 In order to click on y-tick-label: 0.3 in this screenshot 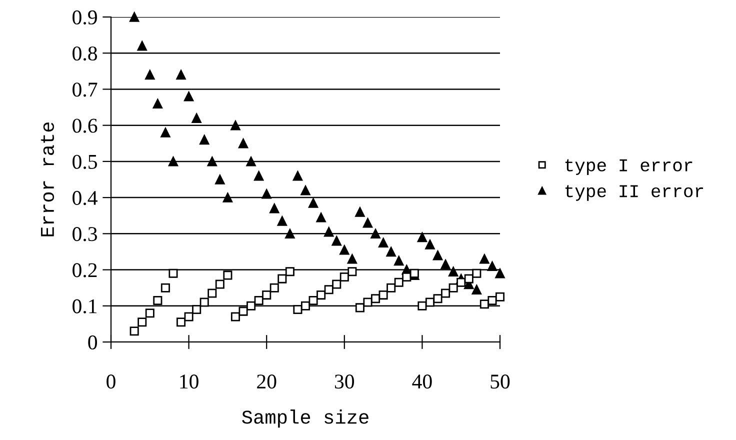, I will do `click(84, 234)`.